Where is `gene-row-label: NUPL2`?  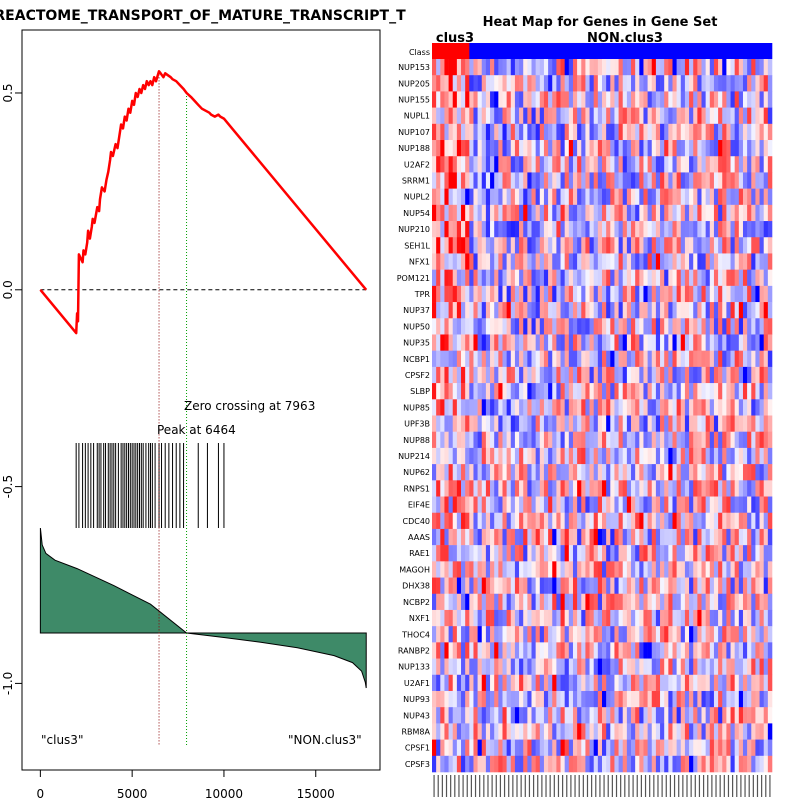
gene-row-label: NUPL2 is located at coordinates (417, 197).